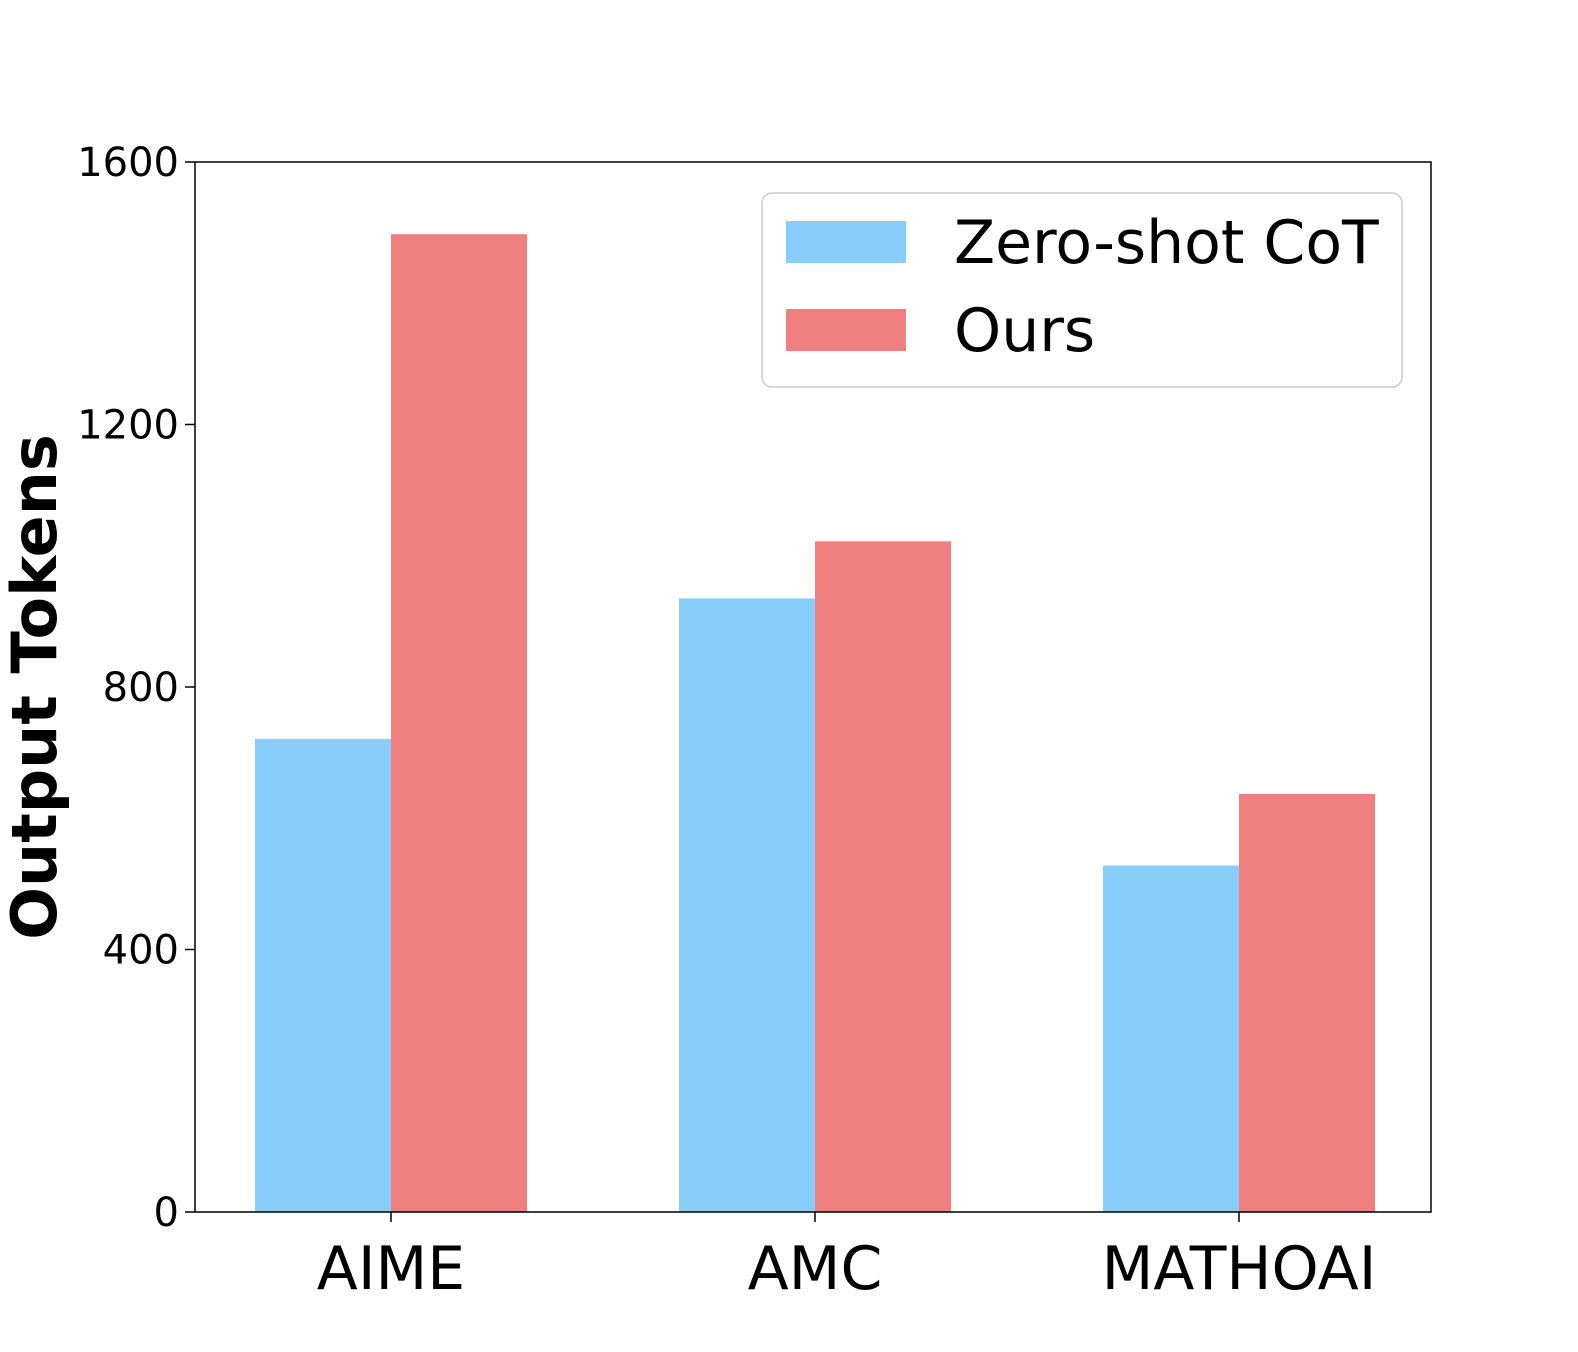 The width and height of the screenshot is (1578, 1352). Describe the element at coordinates (747, 905) in the screenshot. I see `bar-zero-shot-cot-amc` at that location.